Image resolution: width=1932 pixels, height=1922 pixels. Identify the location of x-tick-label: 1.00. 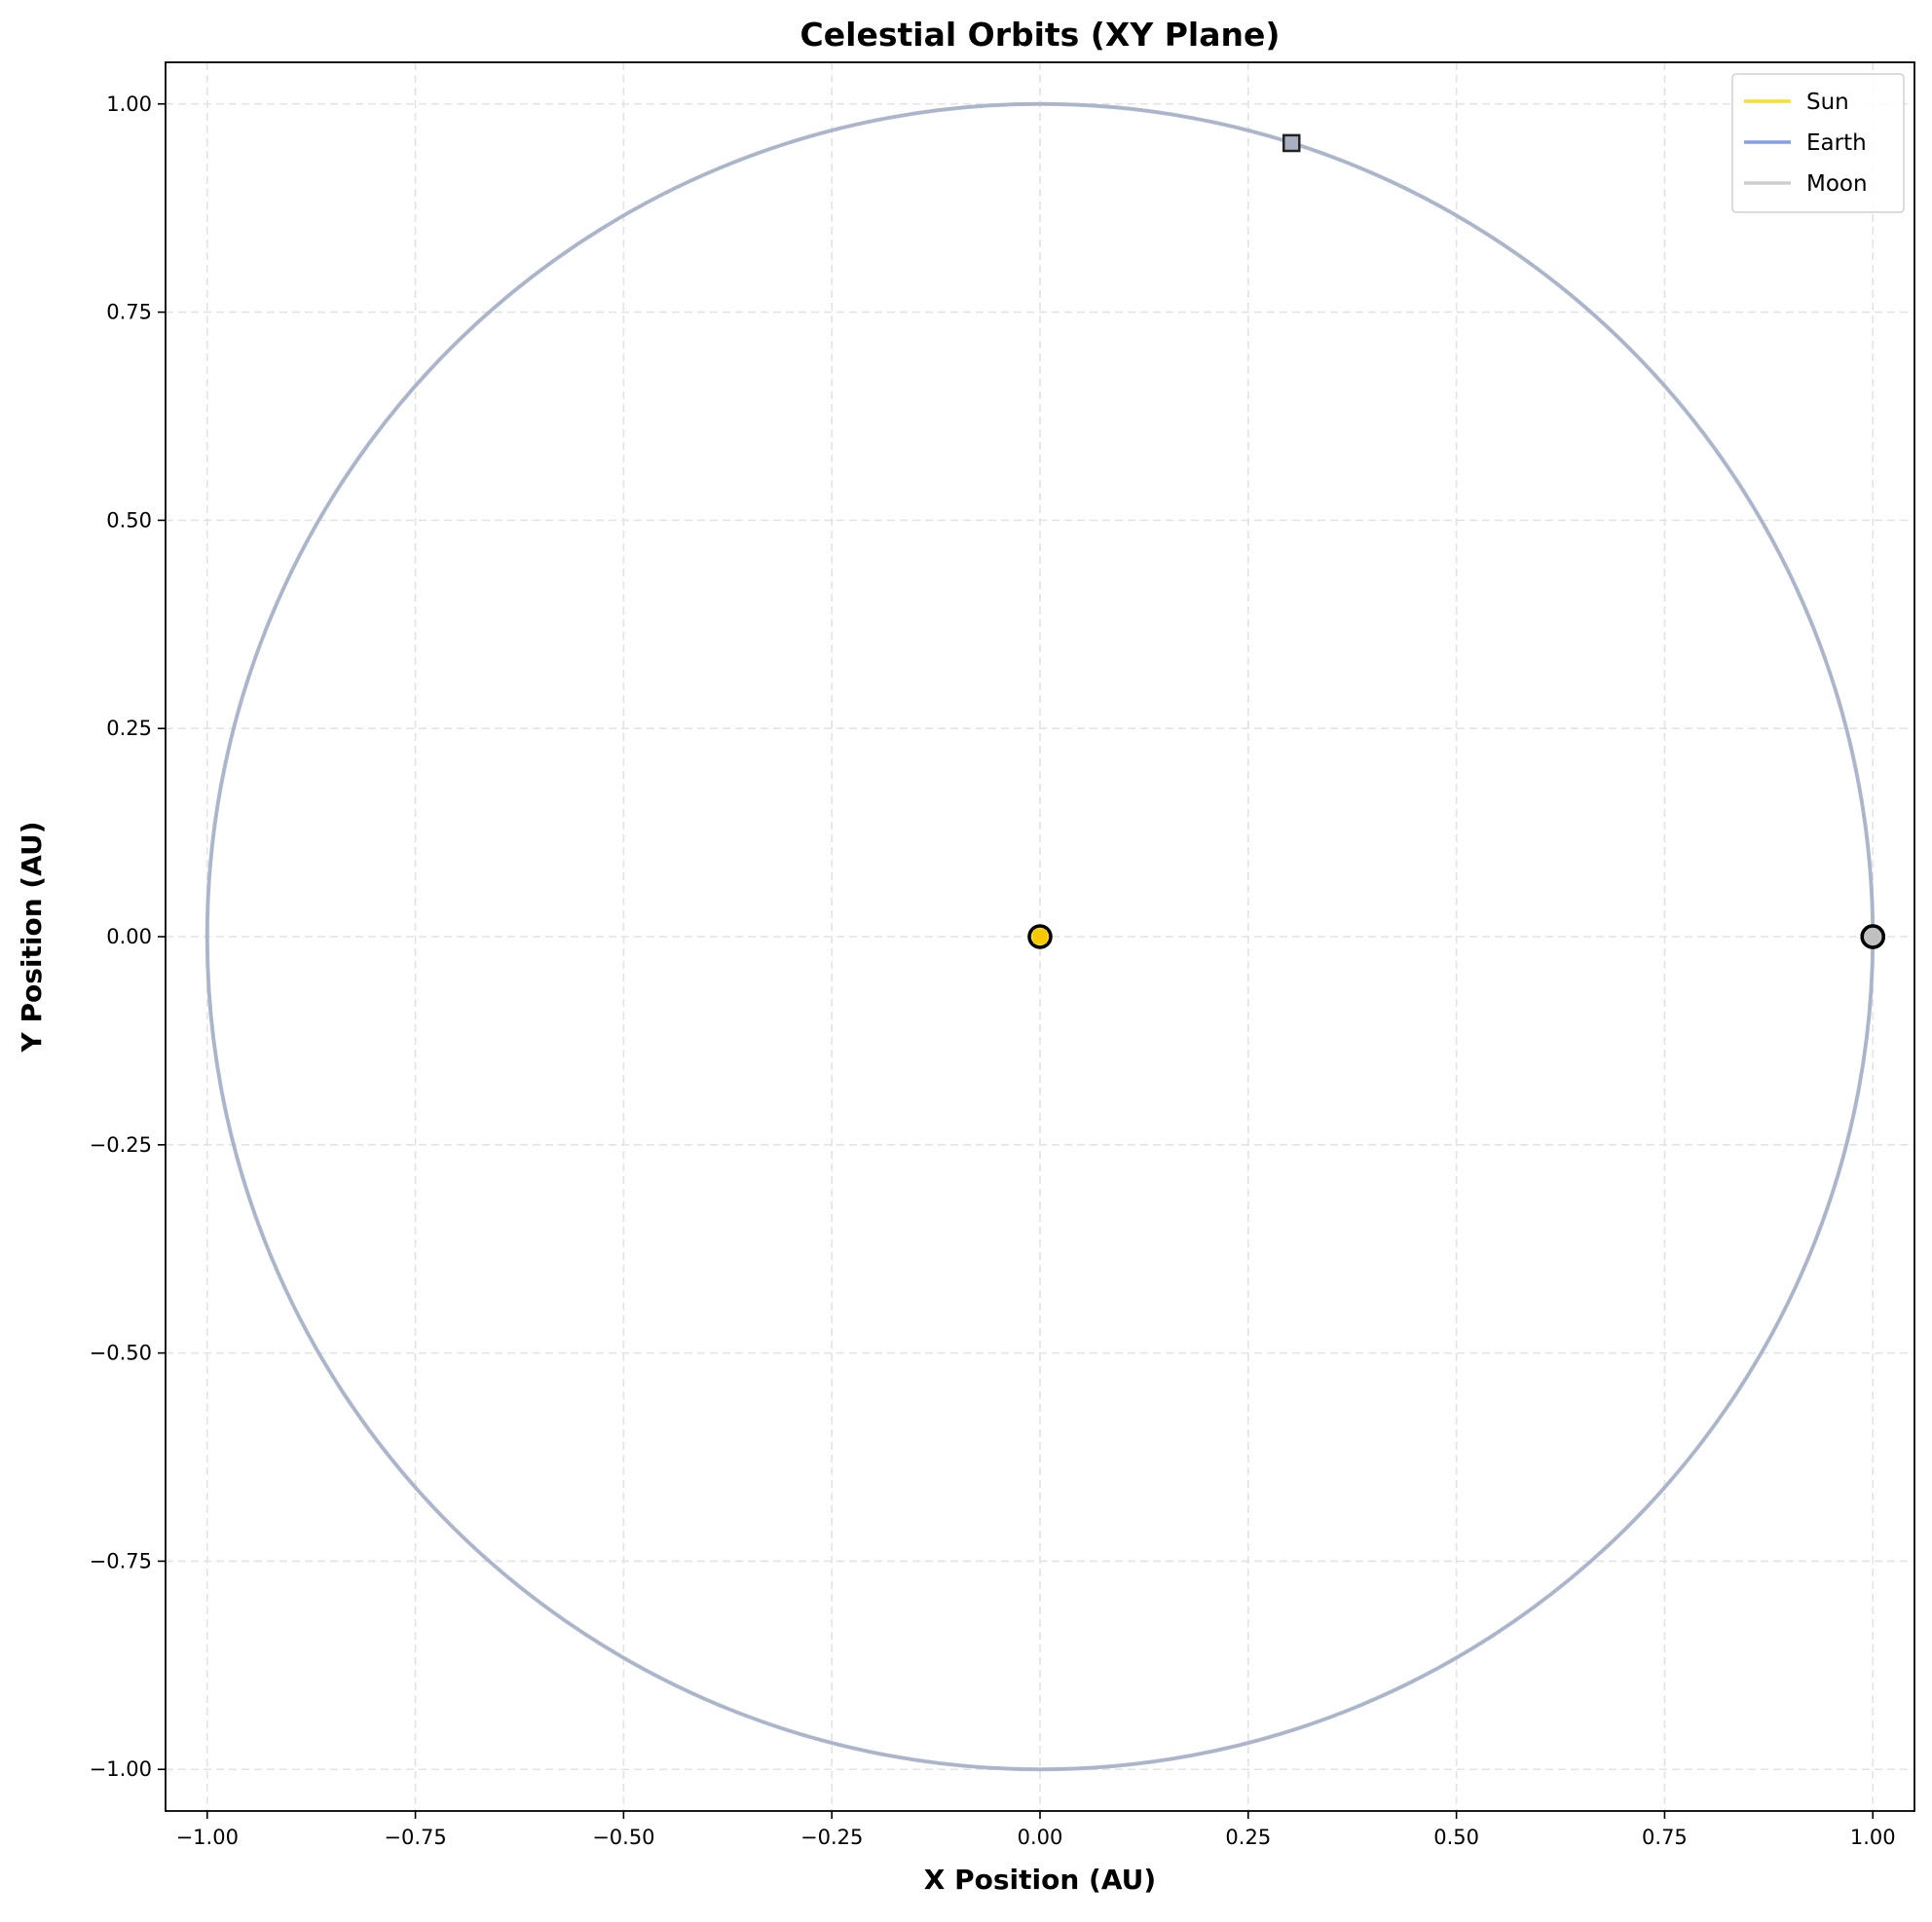
(1873, 1838).